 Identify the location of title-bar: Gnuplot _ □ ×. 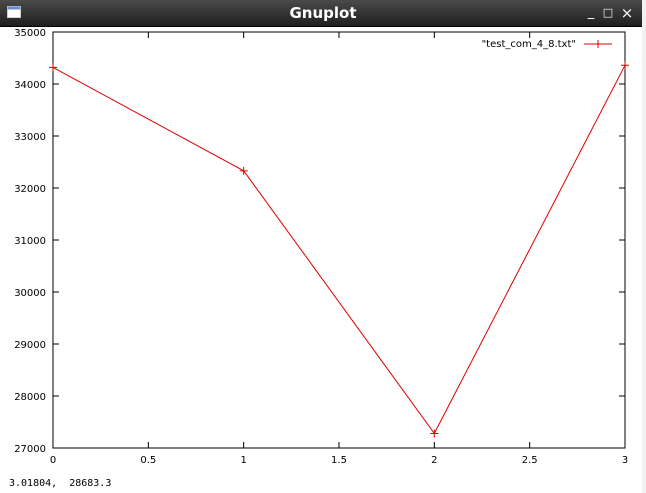
(323, 13).